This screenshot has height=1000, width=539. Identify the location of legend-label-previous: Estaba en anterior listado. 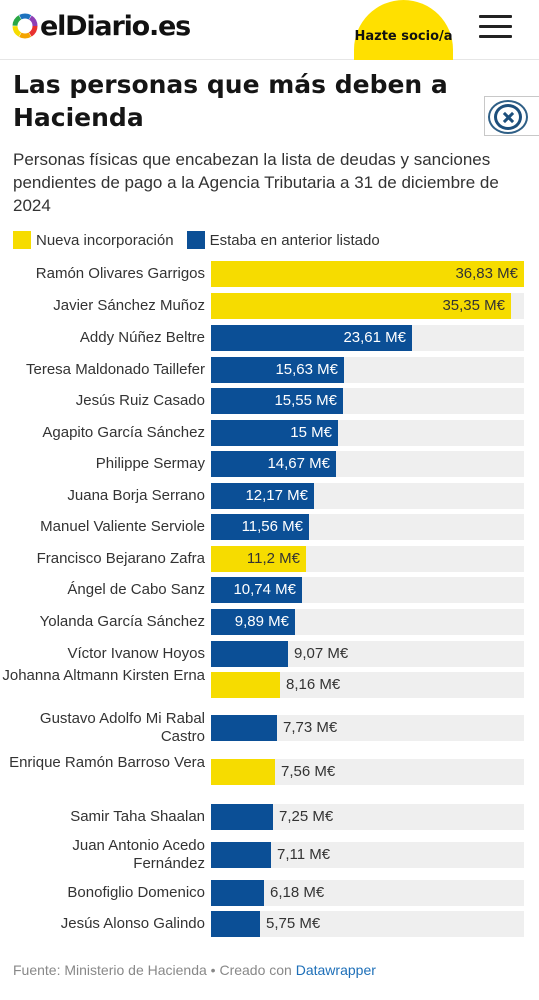
(294, 240).